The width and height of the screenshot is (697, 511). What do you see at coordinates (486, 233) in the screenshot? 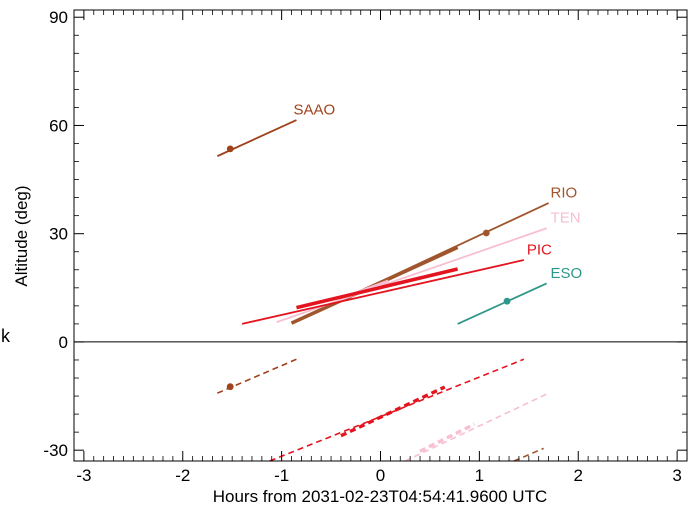
I see `rio-current-marker` at bounding box center [486, 233].